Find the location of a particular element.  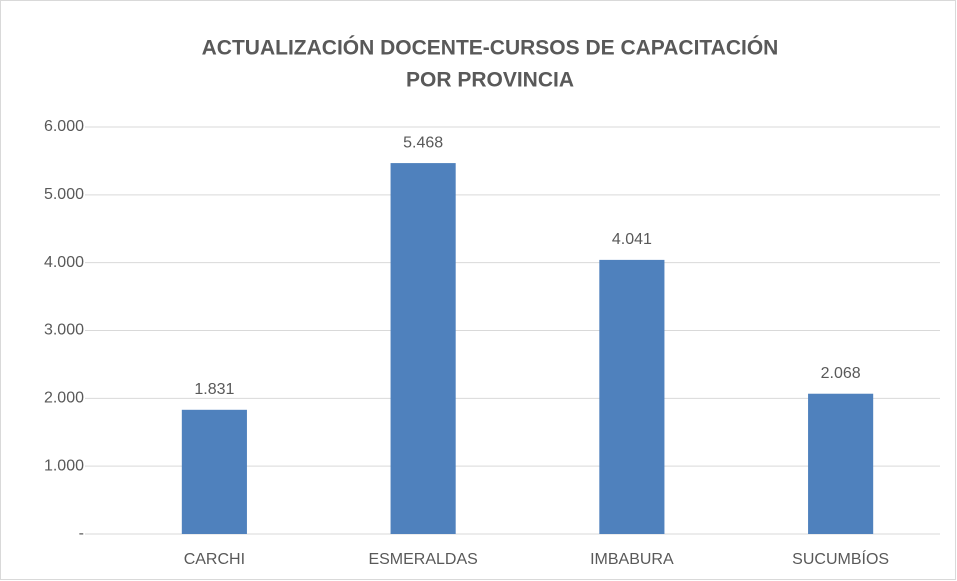

y-tick-label: 6.000 is located at coordinates (64, 126).